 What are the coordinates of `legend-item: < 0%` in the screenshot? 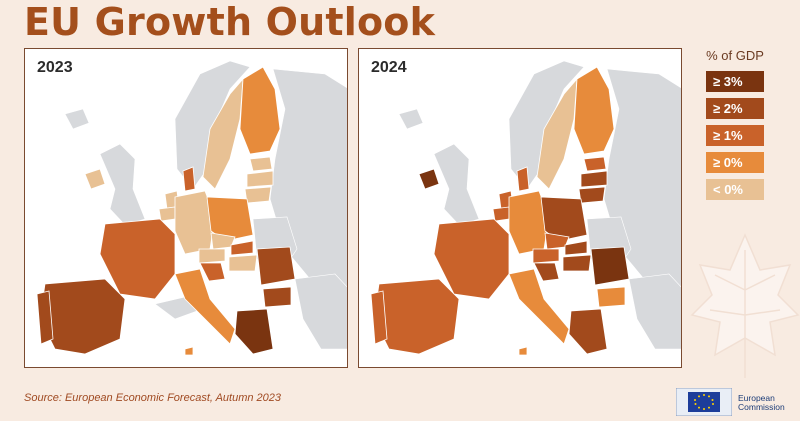 It's located at (735, 189).